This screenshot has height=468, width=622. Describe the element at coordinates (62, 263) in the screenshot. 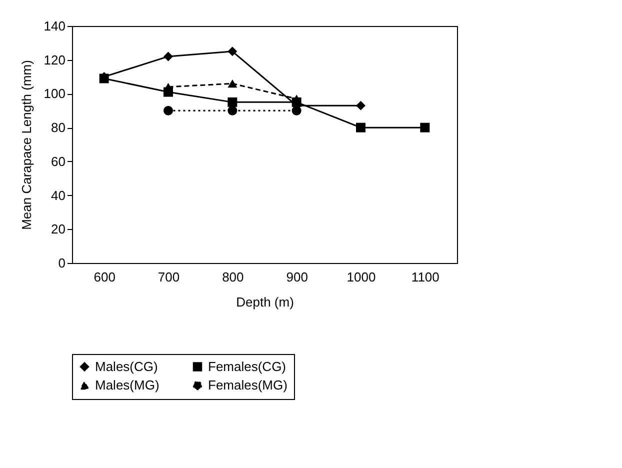

I see `y-tick-label: 0` at that location.